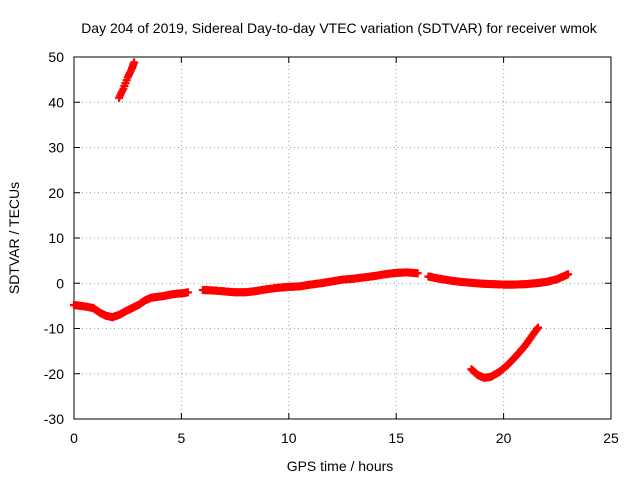 This screenshot has width=640, height=480. Describe the element at coordinates (54, 374) in the screenshot. I see `y-tick-label: -20` at that location.